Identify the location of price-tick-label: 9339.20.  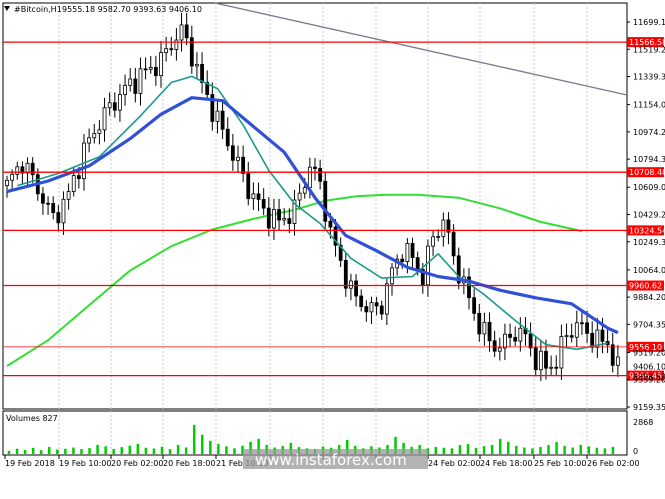
(649, 380).